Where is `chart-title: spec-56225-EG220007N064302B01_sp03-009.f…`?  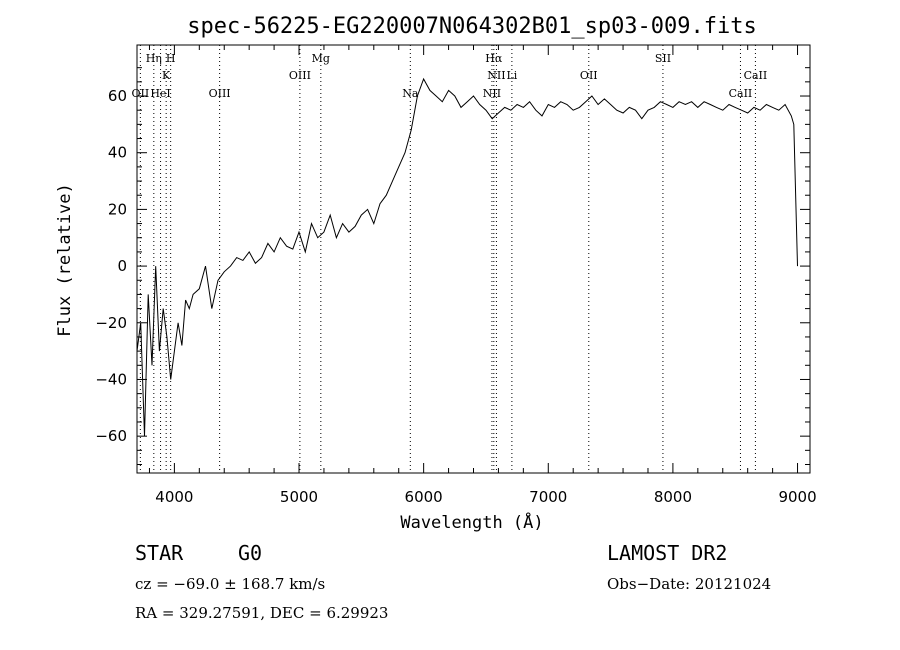
chart-title: spec-56225-EG220007N064302B01_sp03-009.f… is located at coordinates (472, 26).